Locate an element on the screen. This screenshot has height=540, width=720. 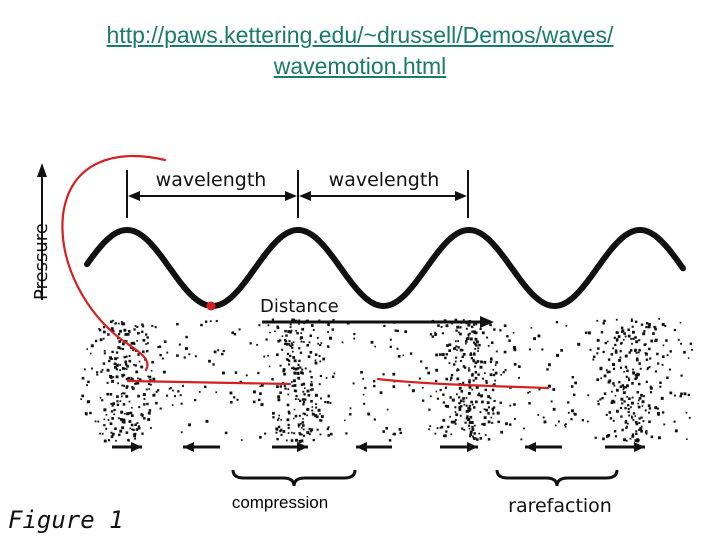
rarefaction-brace is located at coordinates (557, 478).